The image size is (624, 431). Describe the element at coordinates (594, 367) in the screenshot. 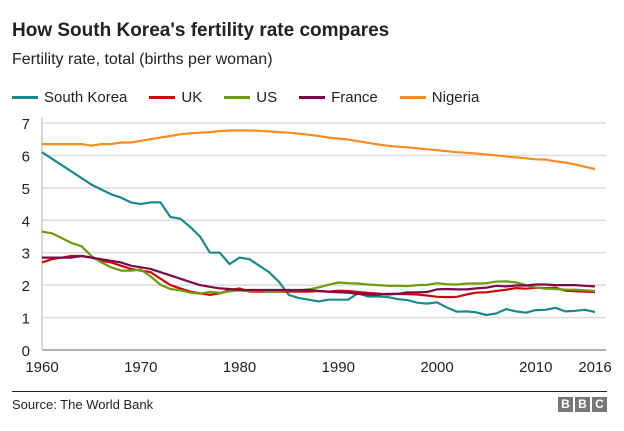

I see `x-tick-label: 2016` at that location.